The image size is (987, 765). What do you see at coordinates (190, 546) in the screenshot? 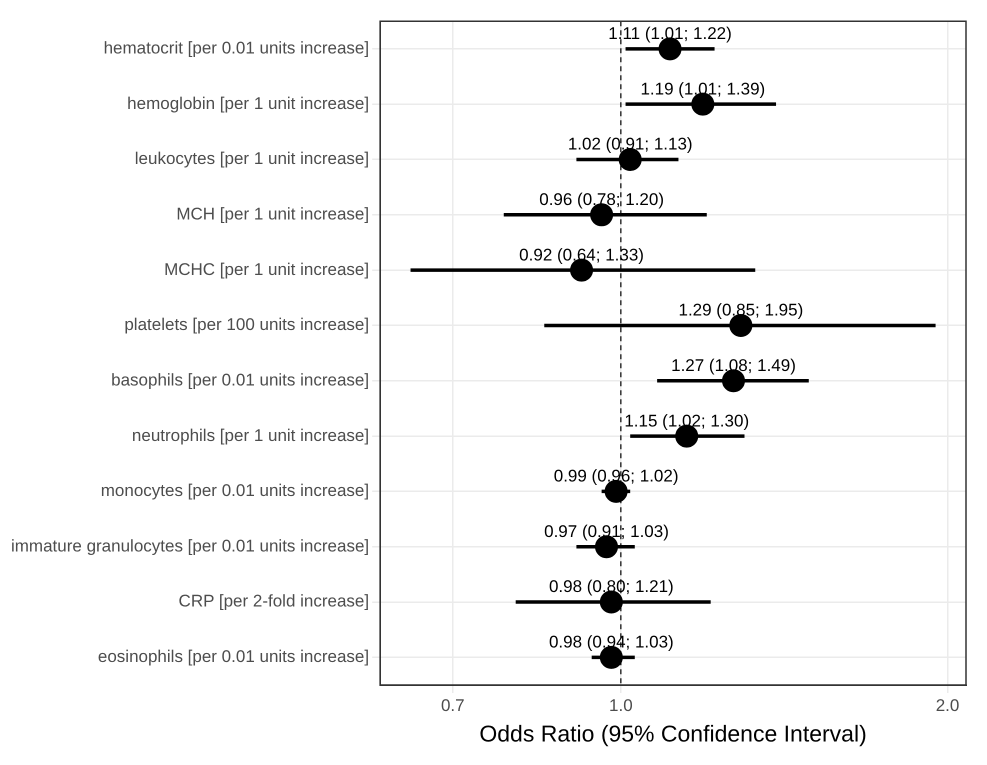
I see `y-tick-label: immature granulocytes [per 0.01 units increase]` at bounding box center [190, 546].